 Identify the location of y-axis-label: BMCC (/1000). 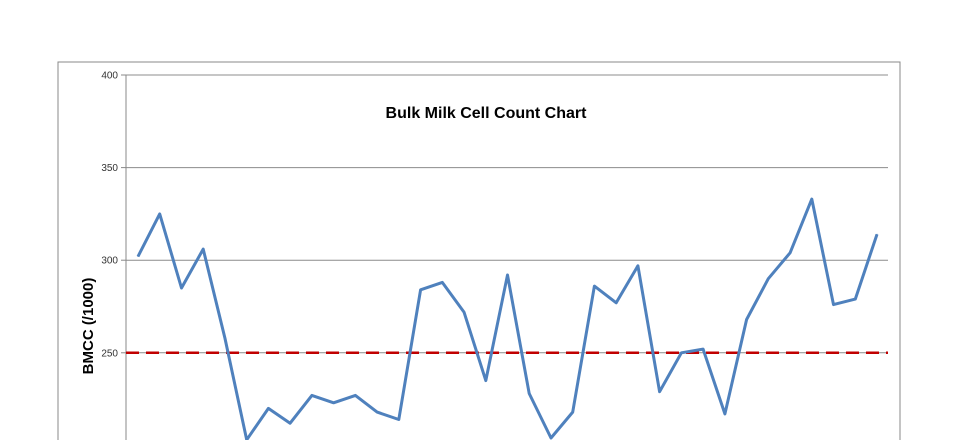
(88, 326).